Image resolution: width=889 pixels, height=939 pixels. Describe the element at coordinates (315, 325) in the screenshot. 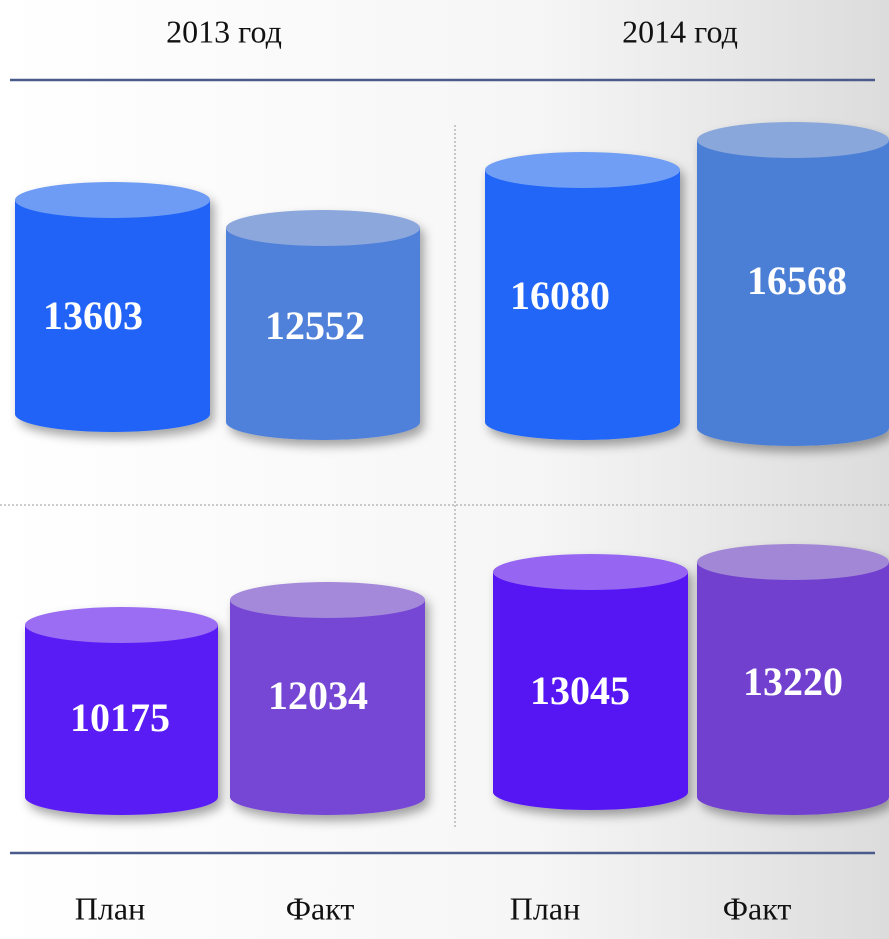

I see `value-label: 12552` at that location.